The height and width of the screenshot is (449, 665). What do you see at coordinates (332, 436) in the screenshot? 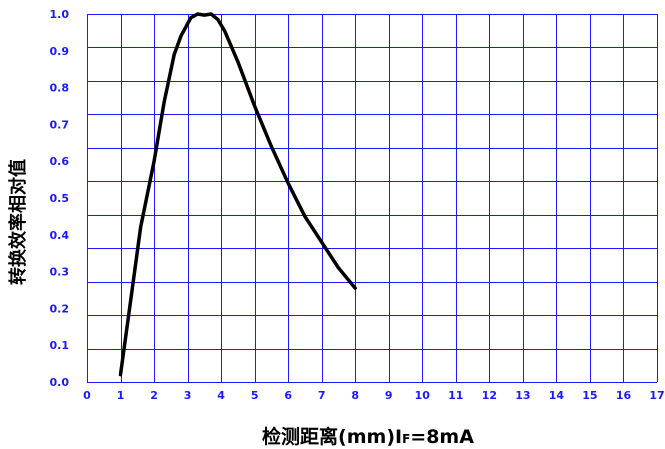
I see `x-axis-title-part-1: 检测距离(mm)I` at bounding box center [332, 436].